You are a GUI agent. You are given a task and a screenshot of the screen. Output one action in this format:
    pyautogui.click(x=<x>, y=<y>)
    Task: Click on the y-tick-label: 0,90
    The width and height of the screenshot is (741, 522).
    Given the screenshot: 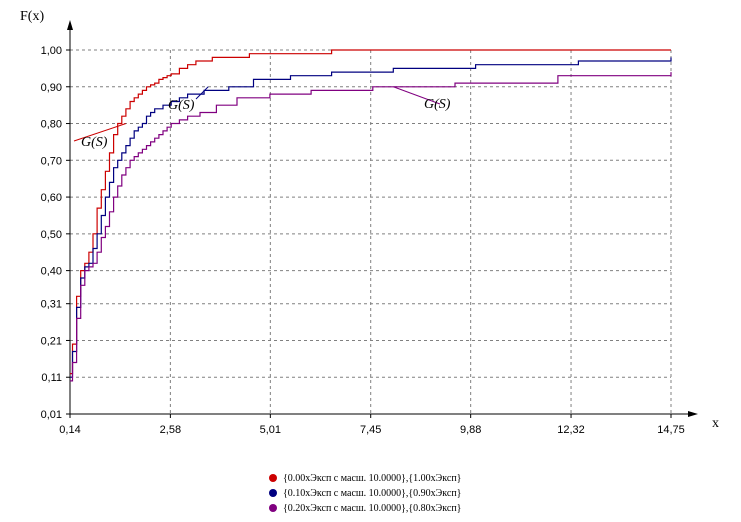 What is the action you would take?
    pyautogui.click(x=51, y=88)
    